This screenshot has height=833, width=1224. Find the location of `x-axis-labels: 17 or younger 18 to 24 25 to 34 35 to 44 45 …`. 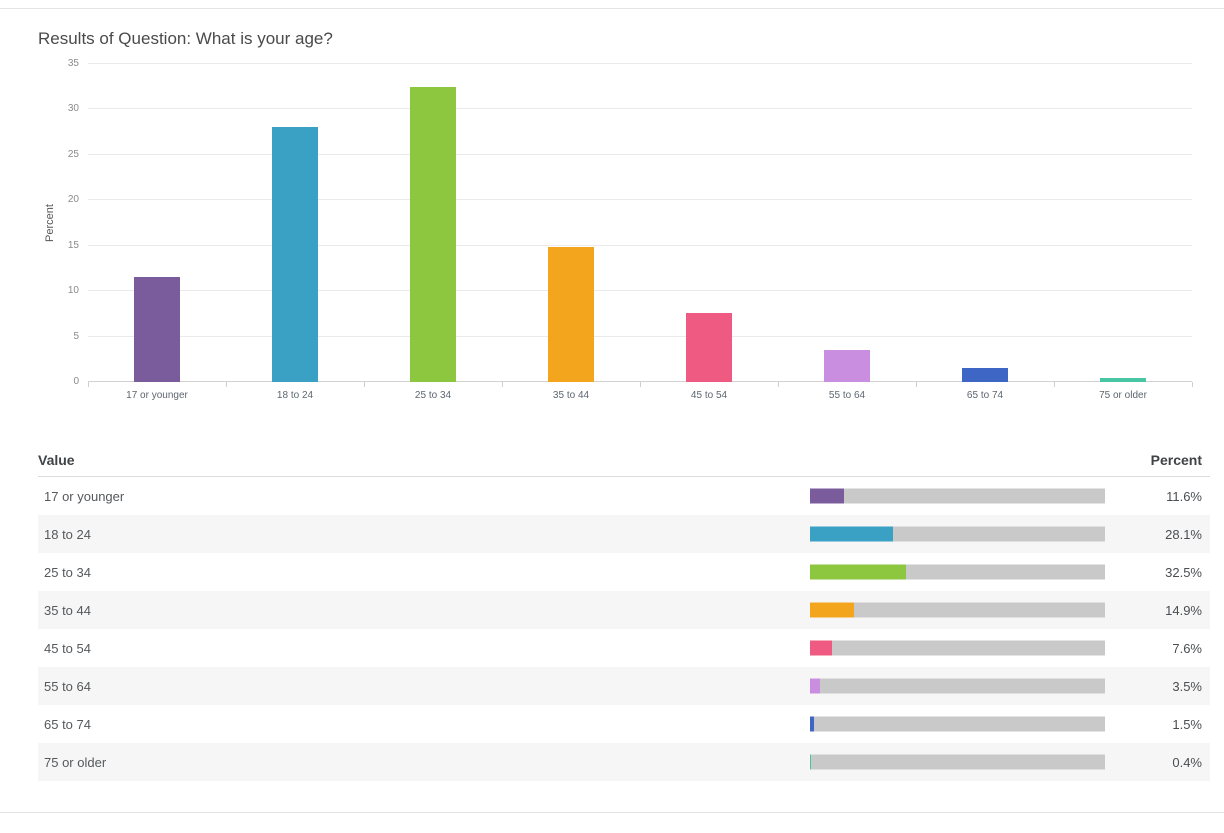

x-axis-labels: 17 or younger 18 to 24 25 to 34 35 to 44 45 … is located at coordinates (640, 395).